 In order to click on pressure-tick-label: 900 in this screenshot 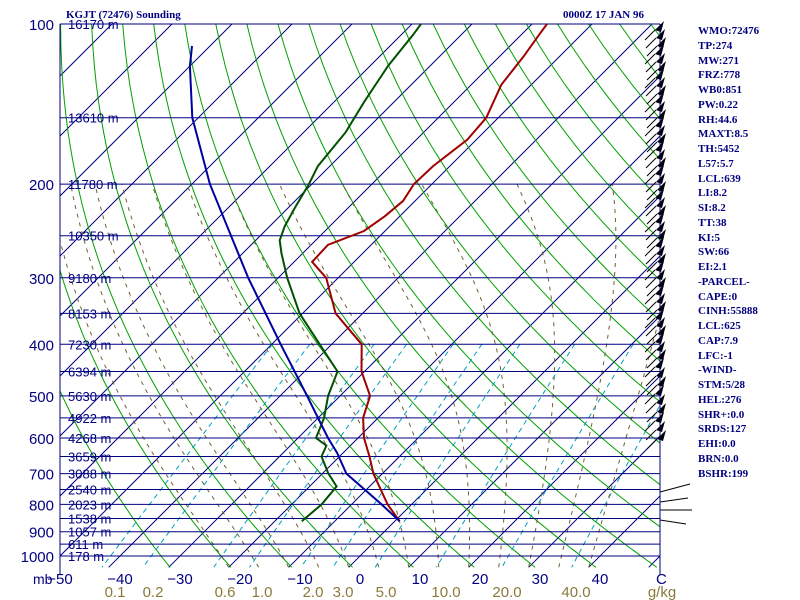, I will do `click(41, 533)`.